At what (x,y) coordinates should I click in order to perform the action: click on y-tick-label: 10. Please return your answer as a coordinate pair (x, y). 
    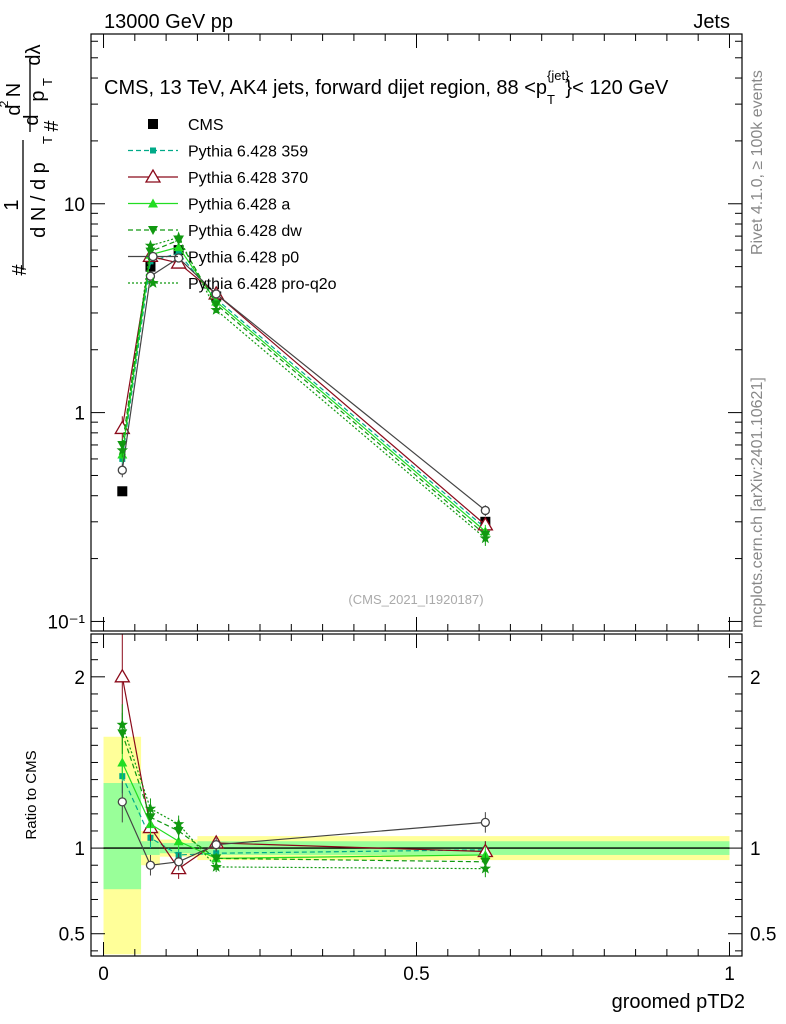
    Looking at the image, I should click on (74, 205).